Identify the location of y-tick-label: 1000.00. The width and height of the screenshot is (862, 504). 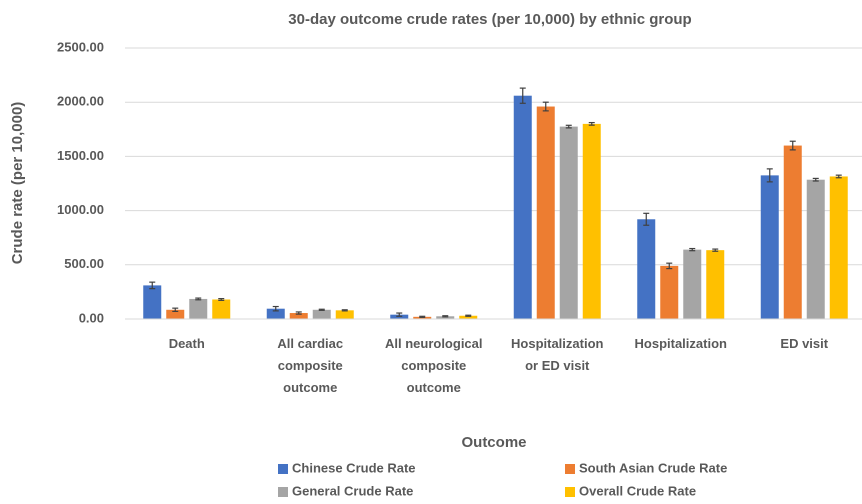
(80, 209).